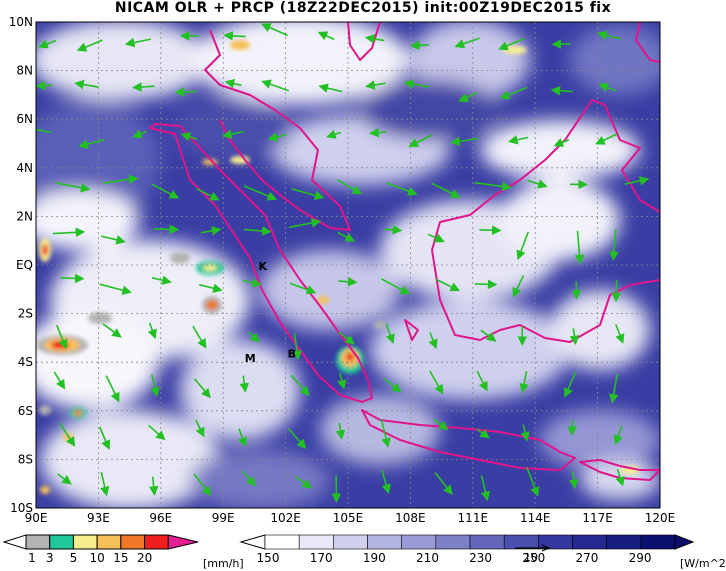 This screenshot has width=726, height=571. Describe the element at coordinates (410, 518) in the screenshot. I see `lon-tick-label: 108E` at that location.